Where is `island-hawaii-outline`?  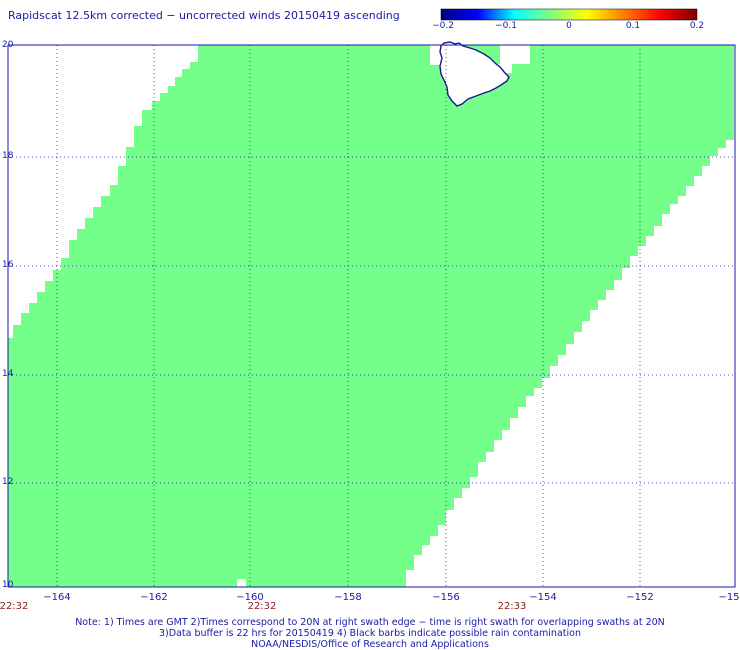
island-hawaii-outline is located at coordinates (474, 74).